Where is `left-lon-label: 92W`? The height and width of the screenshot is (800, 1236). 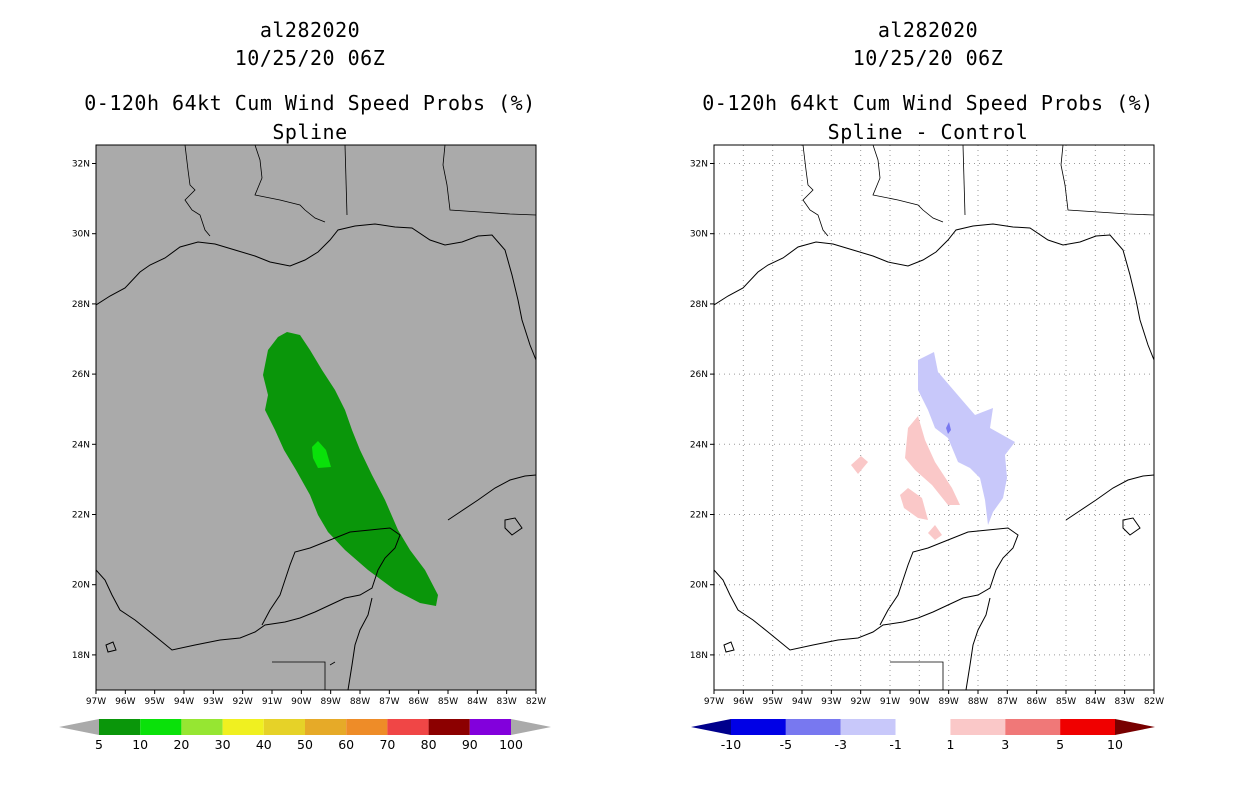 left-lon-label: 92W is located at coordinates (242, 702).